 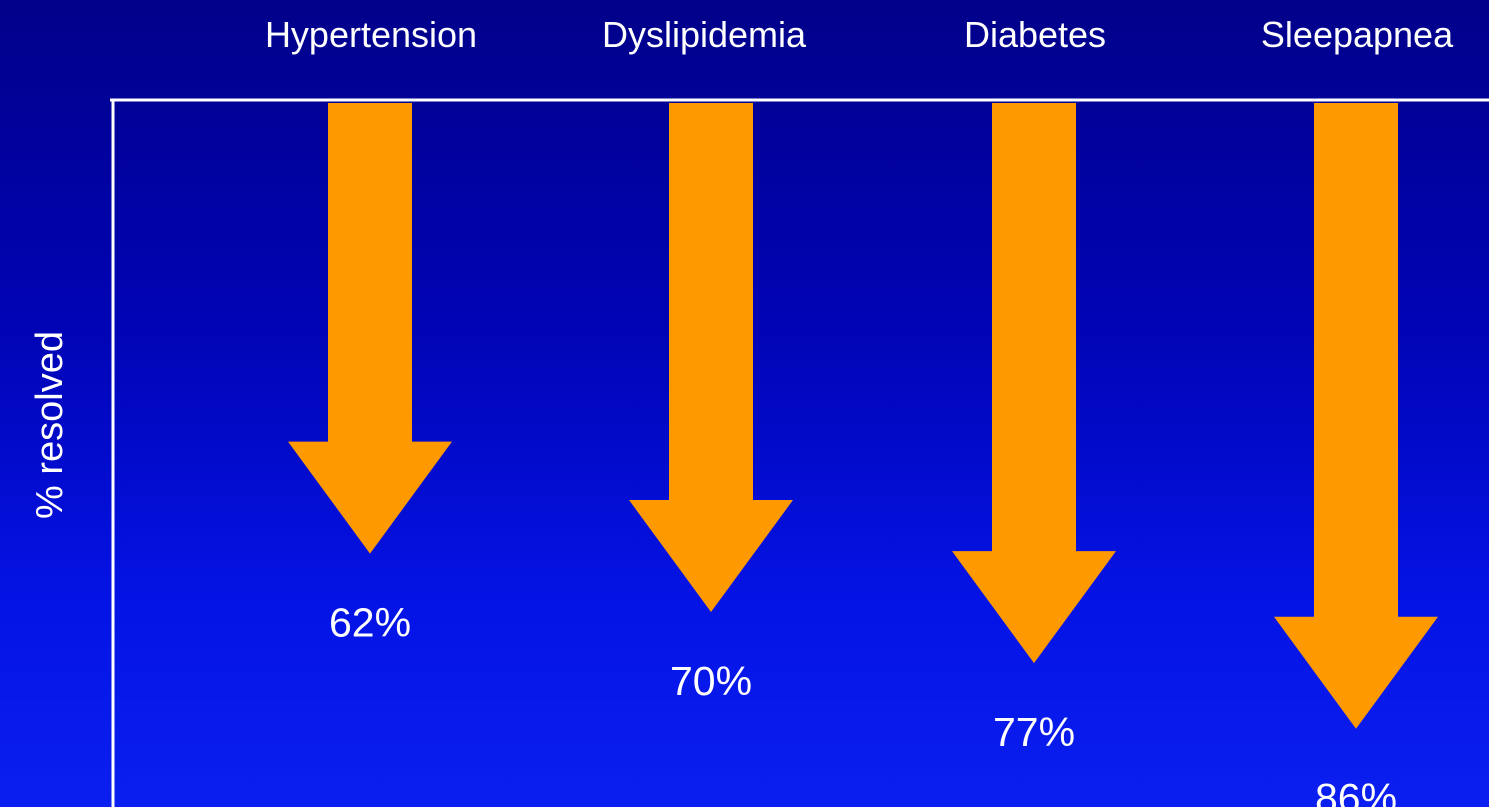 I want to click on arrow-dyslipidemia, so click(x=711, y=357).